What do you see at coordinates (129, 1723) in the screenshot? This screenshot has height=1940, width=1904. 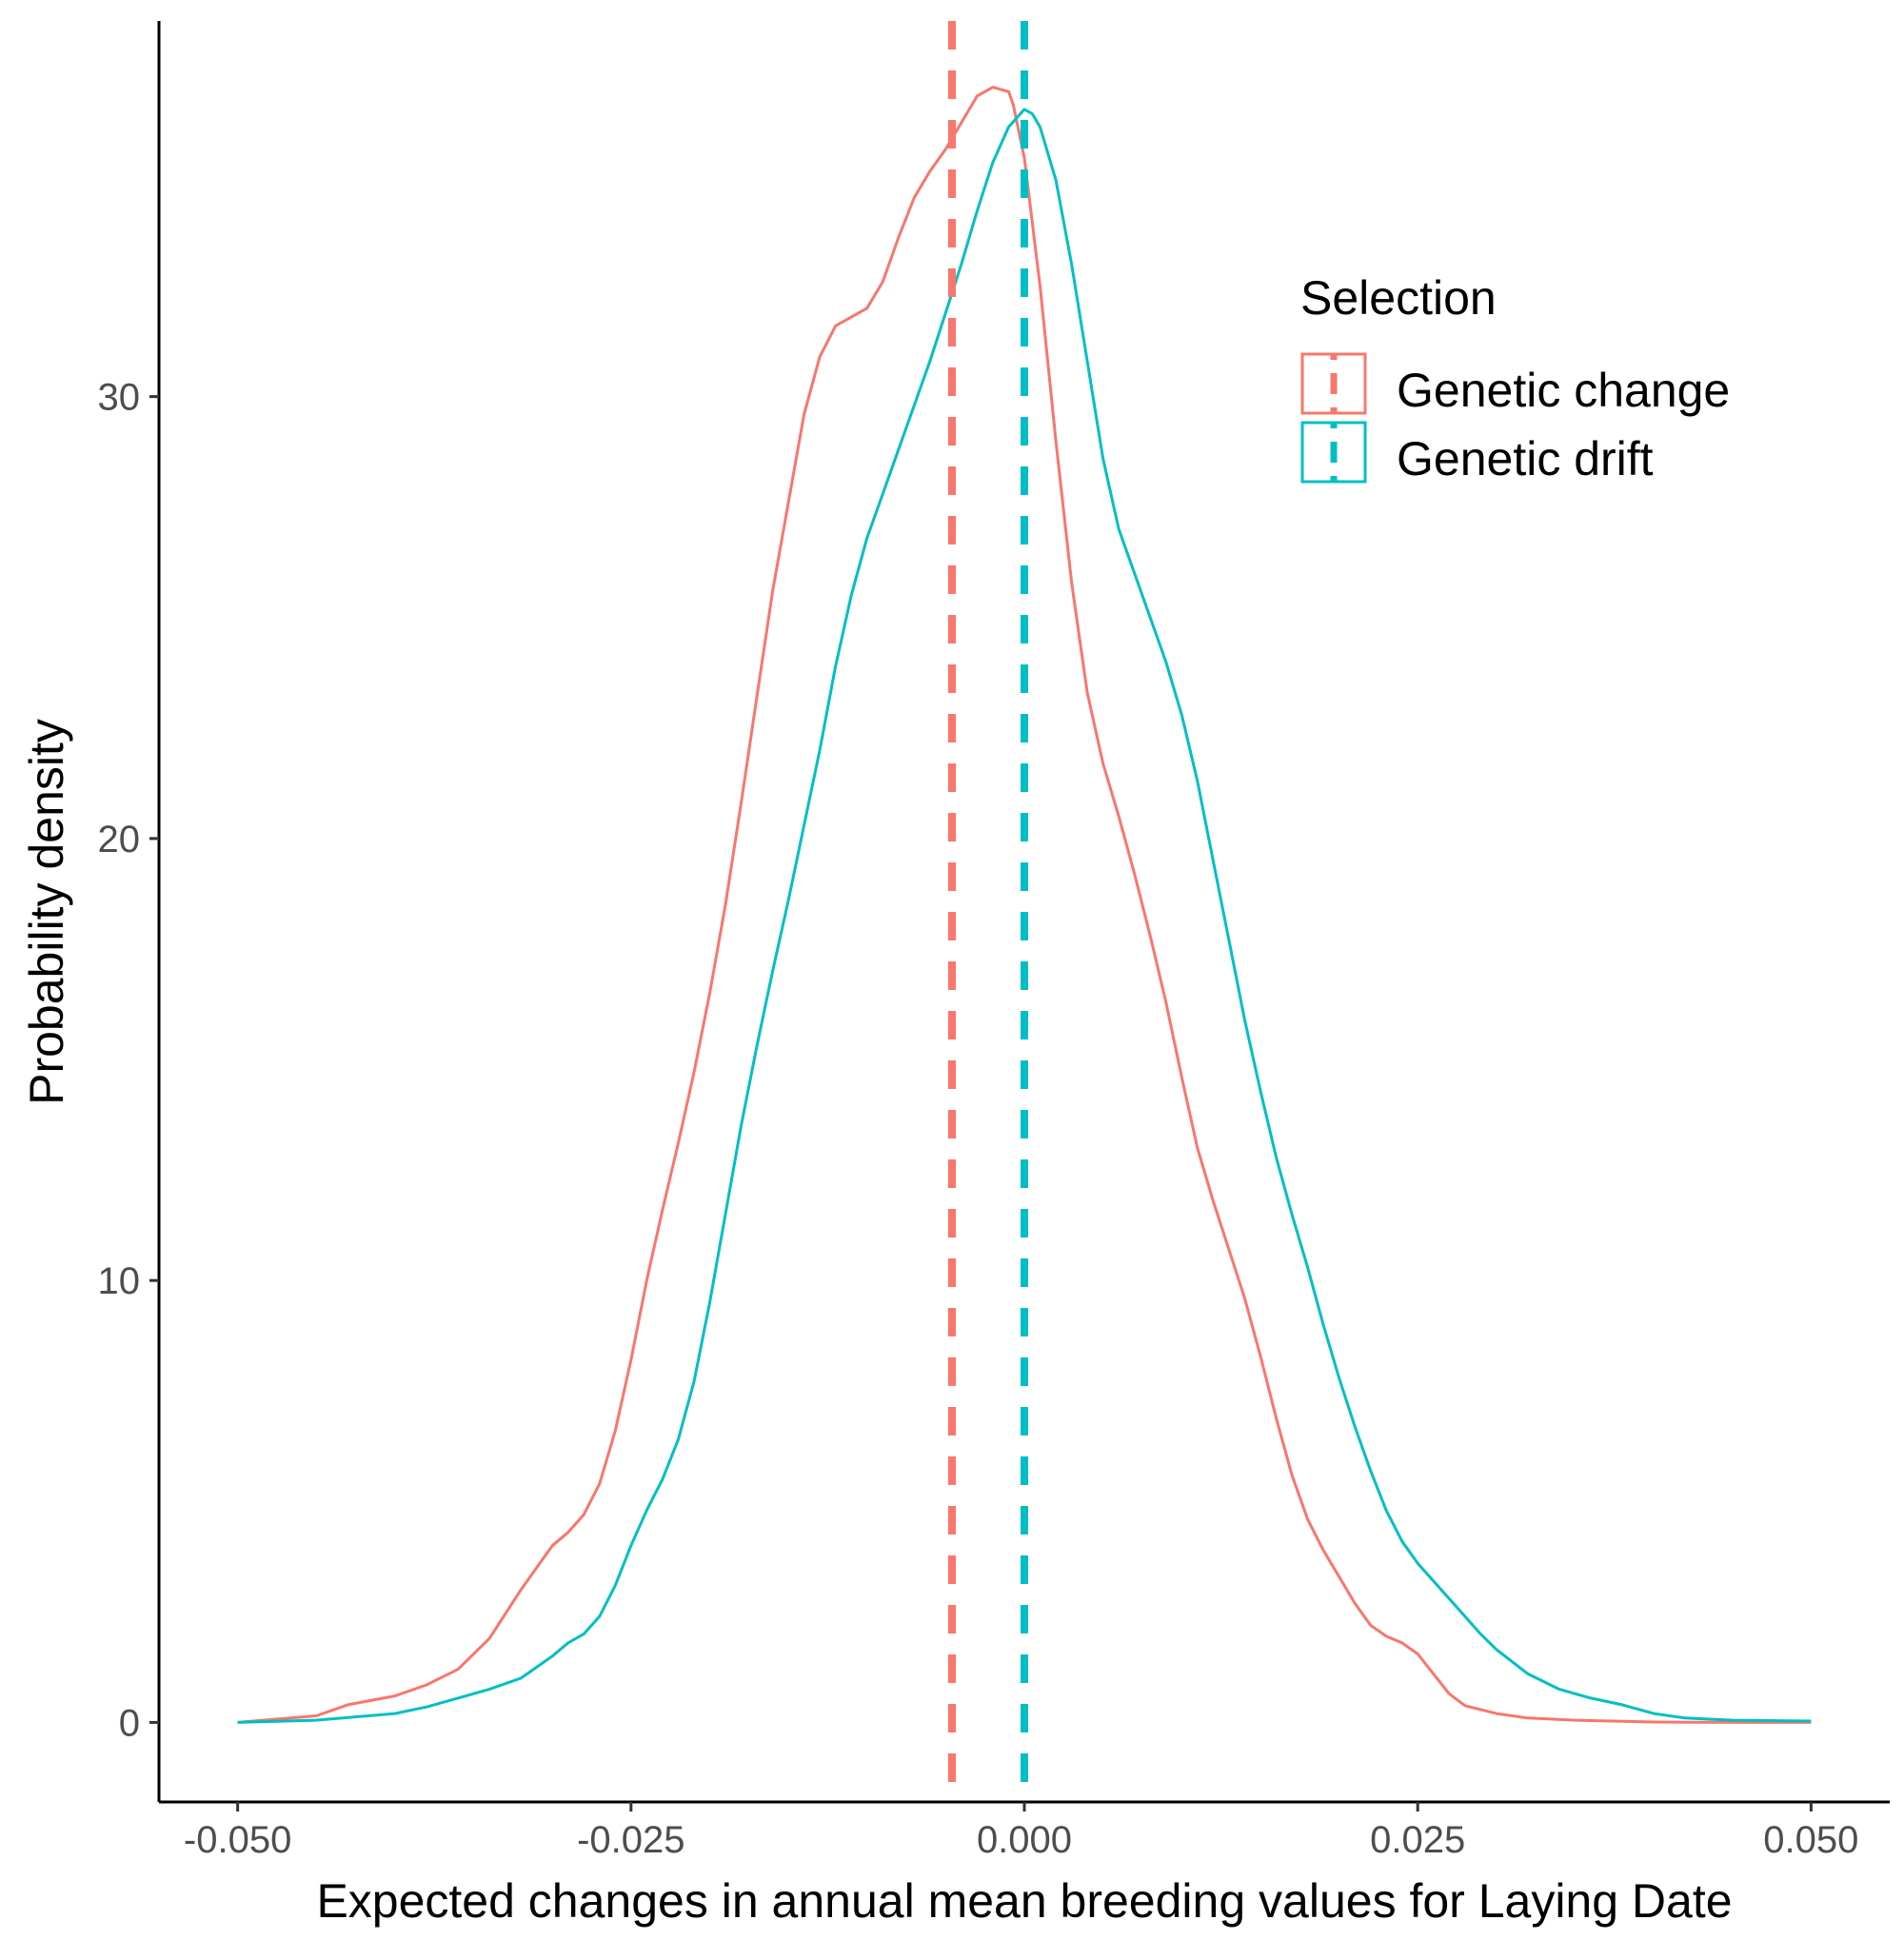 I see `y-tick-label: 0` at bounding box center [129, 1723].